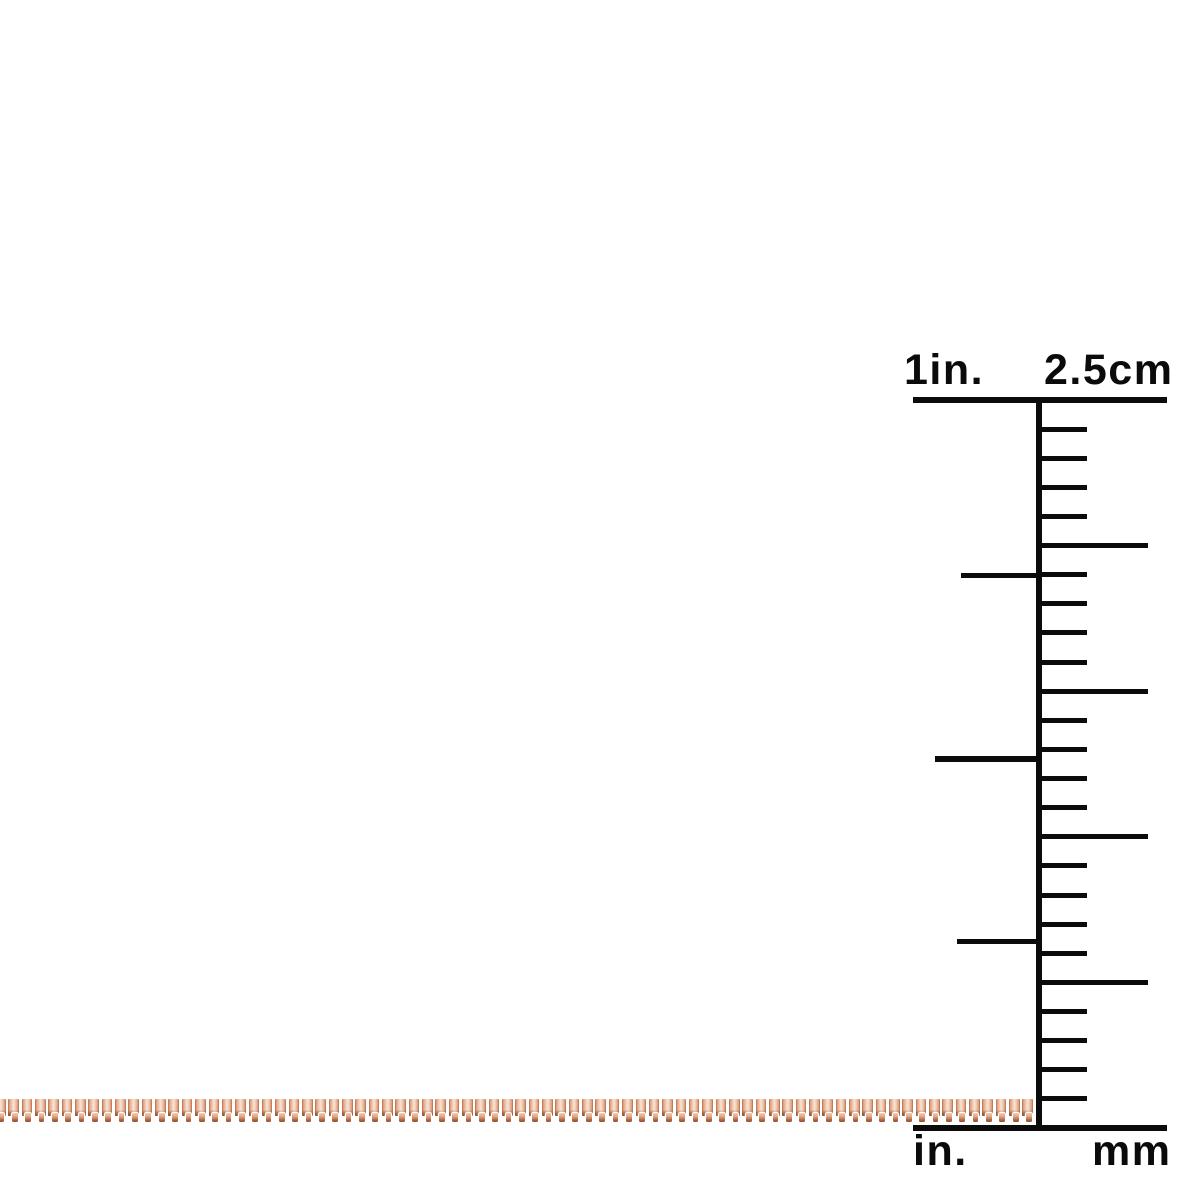 The image size is (1200, 1200). What do you see at coordinates (1039, 764) in the screenshot?
I see `ruler-vertical-line` at bounding box center [1039, 764].